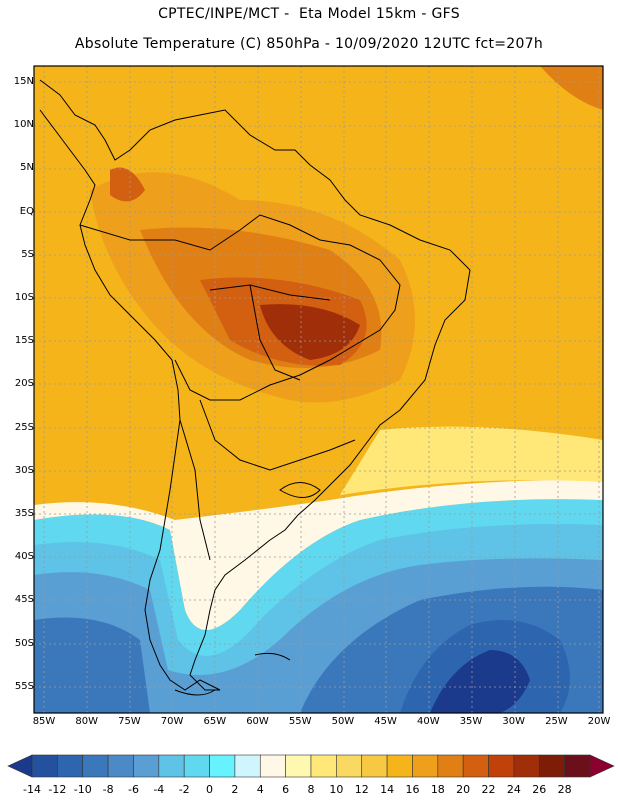 The height and width of the screenshot is (800, 618). I want to click on colorbar-label: 6, so click(286, 789).